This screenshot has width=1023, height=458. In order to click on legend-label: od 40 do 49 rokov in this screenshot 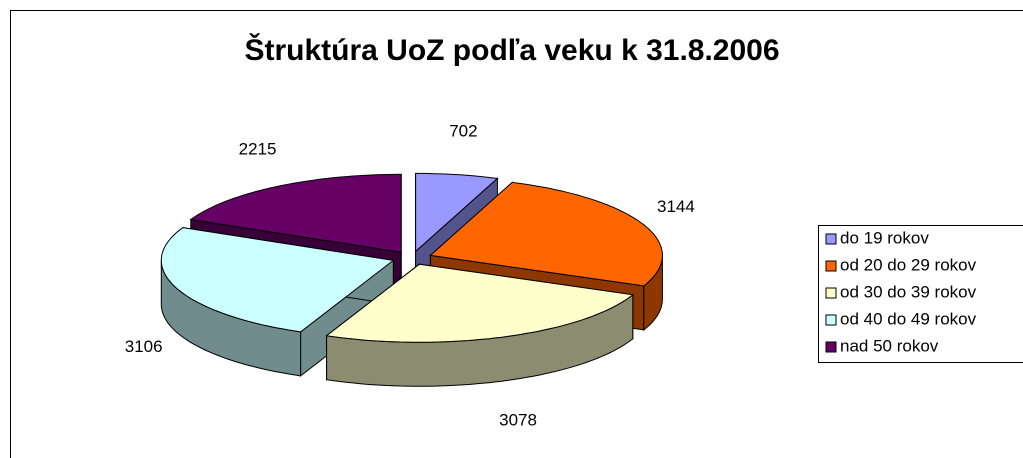, I will do `click(908, 318)`.